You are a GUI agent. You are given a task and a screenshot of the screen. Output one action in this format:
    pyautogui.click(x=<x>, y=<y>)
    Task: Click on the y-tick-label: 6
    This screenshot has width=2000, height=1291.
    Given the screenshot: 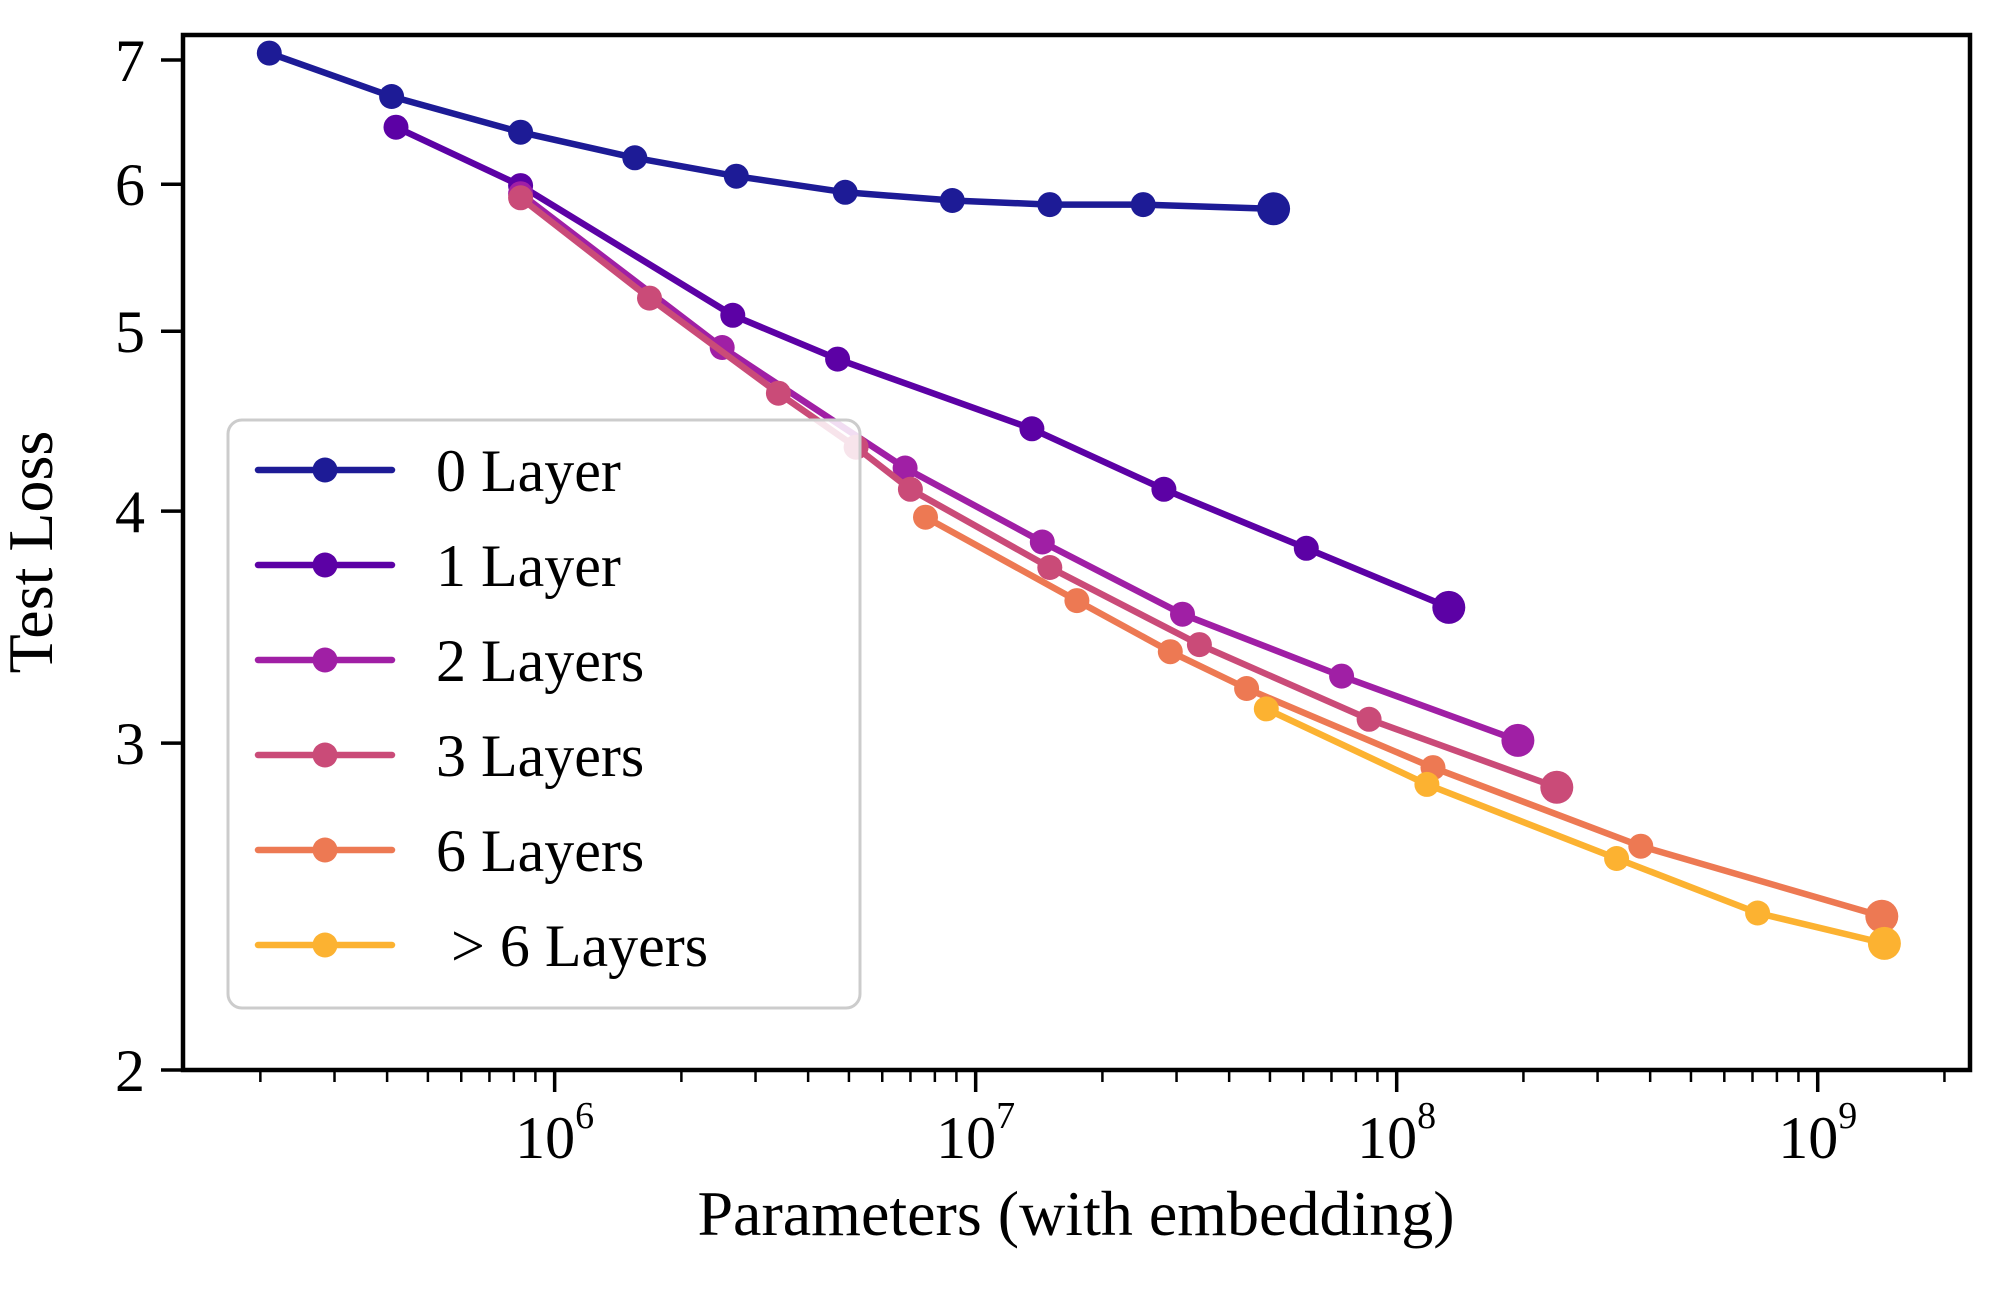 What is the action you would take?
    pyautogui.click(x=130, y=185)
    